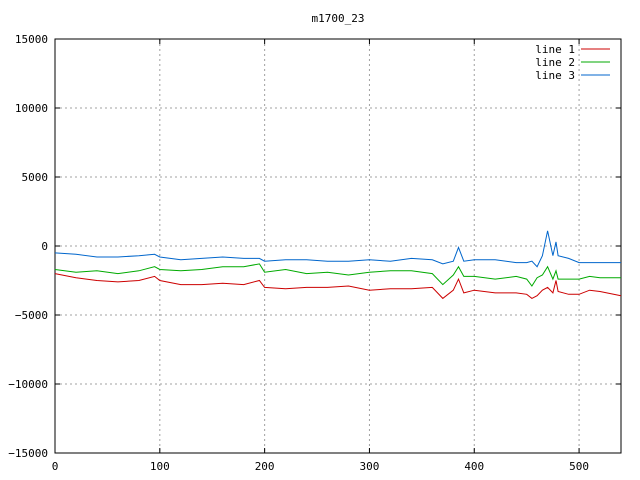  I want to click on x-tick-label-0: 0, so click(55, 466).